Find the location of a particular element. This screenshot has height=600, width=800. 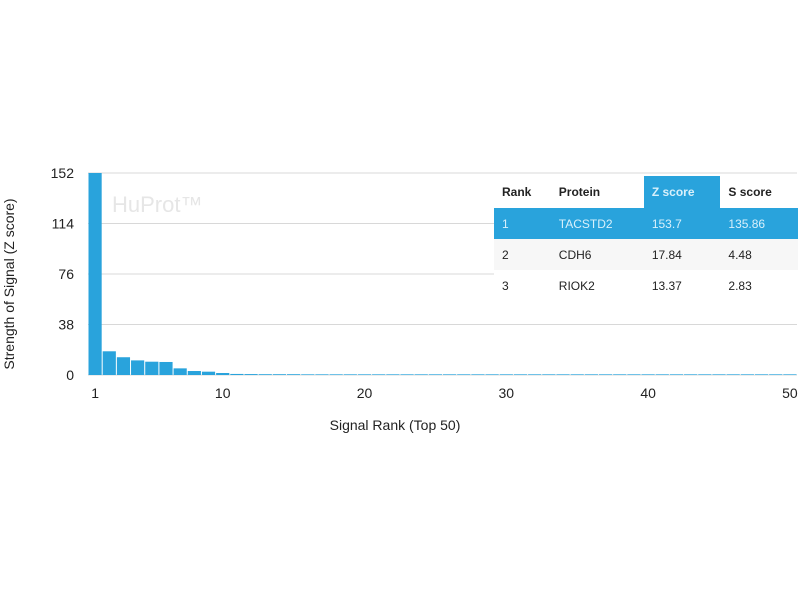

header-protein: Protein is located at coordinates (579, 192).